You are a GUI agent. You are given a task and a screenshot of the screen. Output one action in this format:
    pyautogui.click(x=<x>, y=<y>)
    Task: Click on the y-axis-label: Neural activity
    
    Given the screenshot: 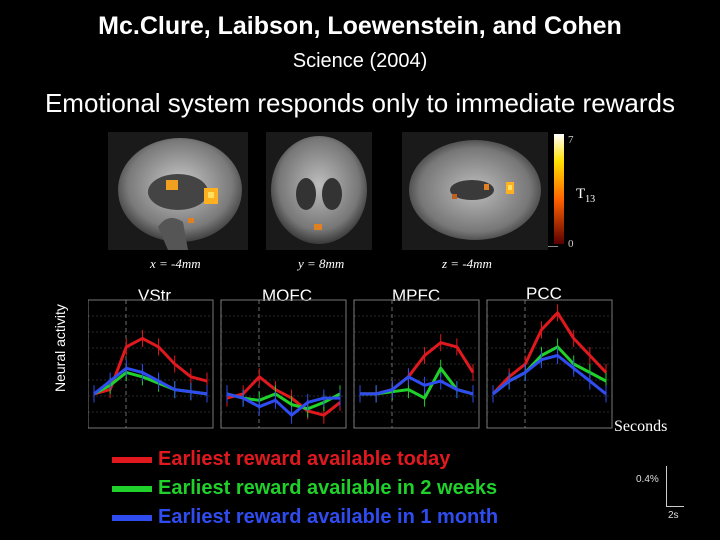 What is the action you would take?
    pyautogui.click(x=60, y=348)
    